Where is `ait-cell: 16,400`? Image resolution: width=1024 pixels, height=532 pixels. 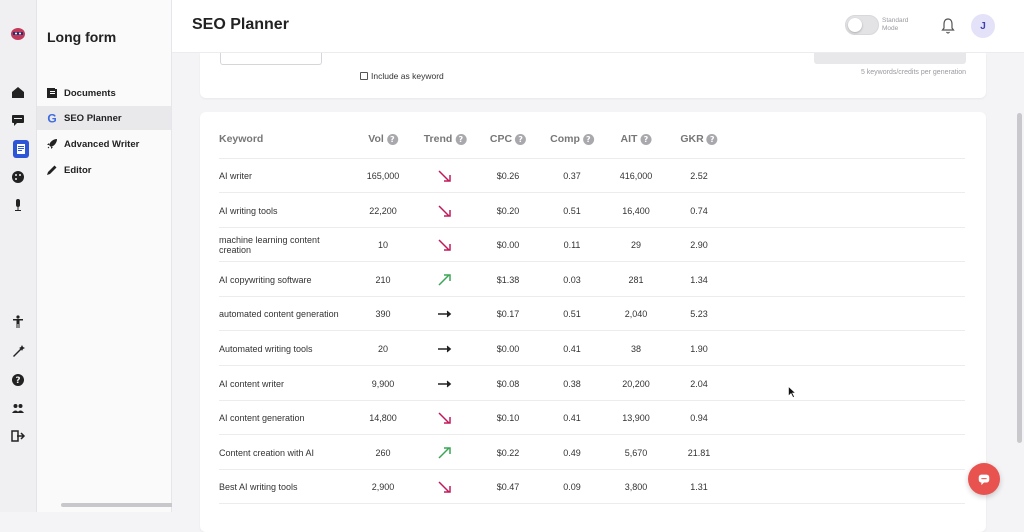 ait-cell: 16,400 is located at coordinates (636, 210).